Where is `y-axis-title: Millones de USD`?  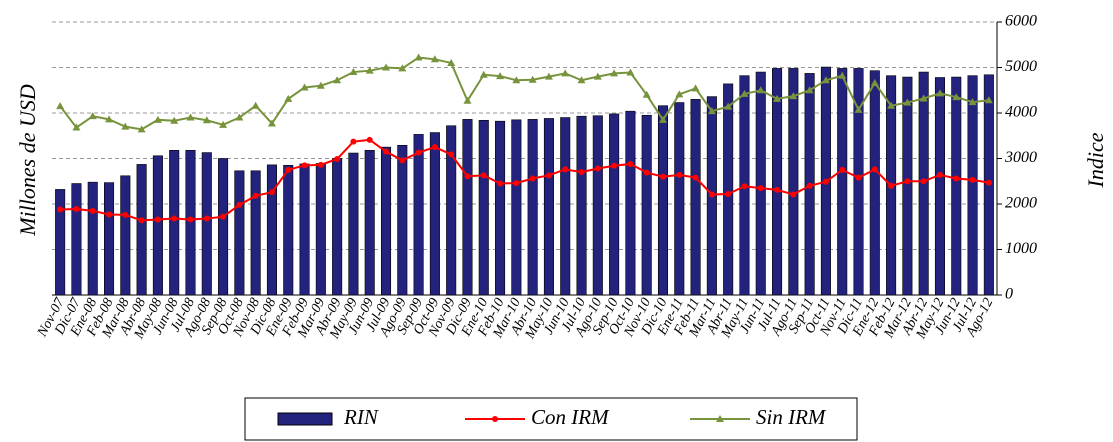
y-axis-title: Millones de USD is located at coordinates (27, 160).